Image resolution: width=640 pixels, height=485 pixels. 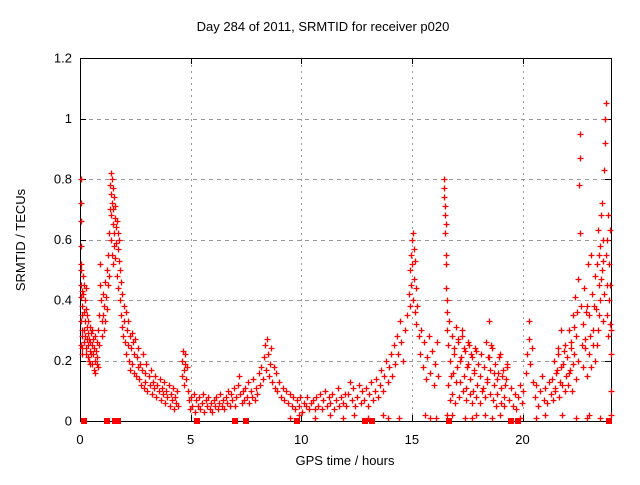 What do you see at coordinates (63, 360) in the screenshot?
I see `y-tick-label: 0.2` at bounding box center [63, 360].